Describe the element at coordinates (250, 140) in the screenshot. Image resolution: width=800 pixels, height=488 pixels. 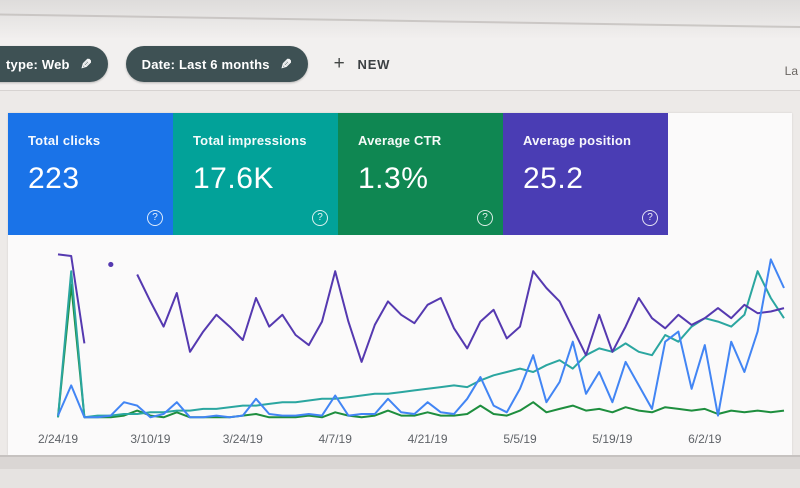
I see `card-label: Total impressions` at that location.